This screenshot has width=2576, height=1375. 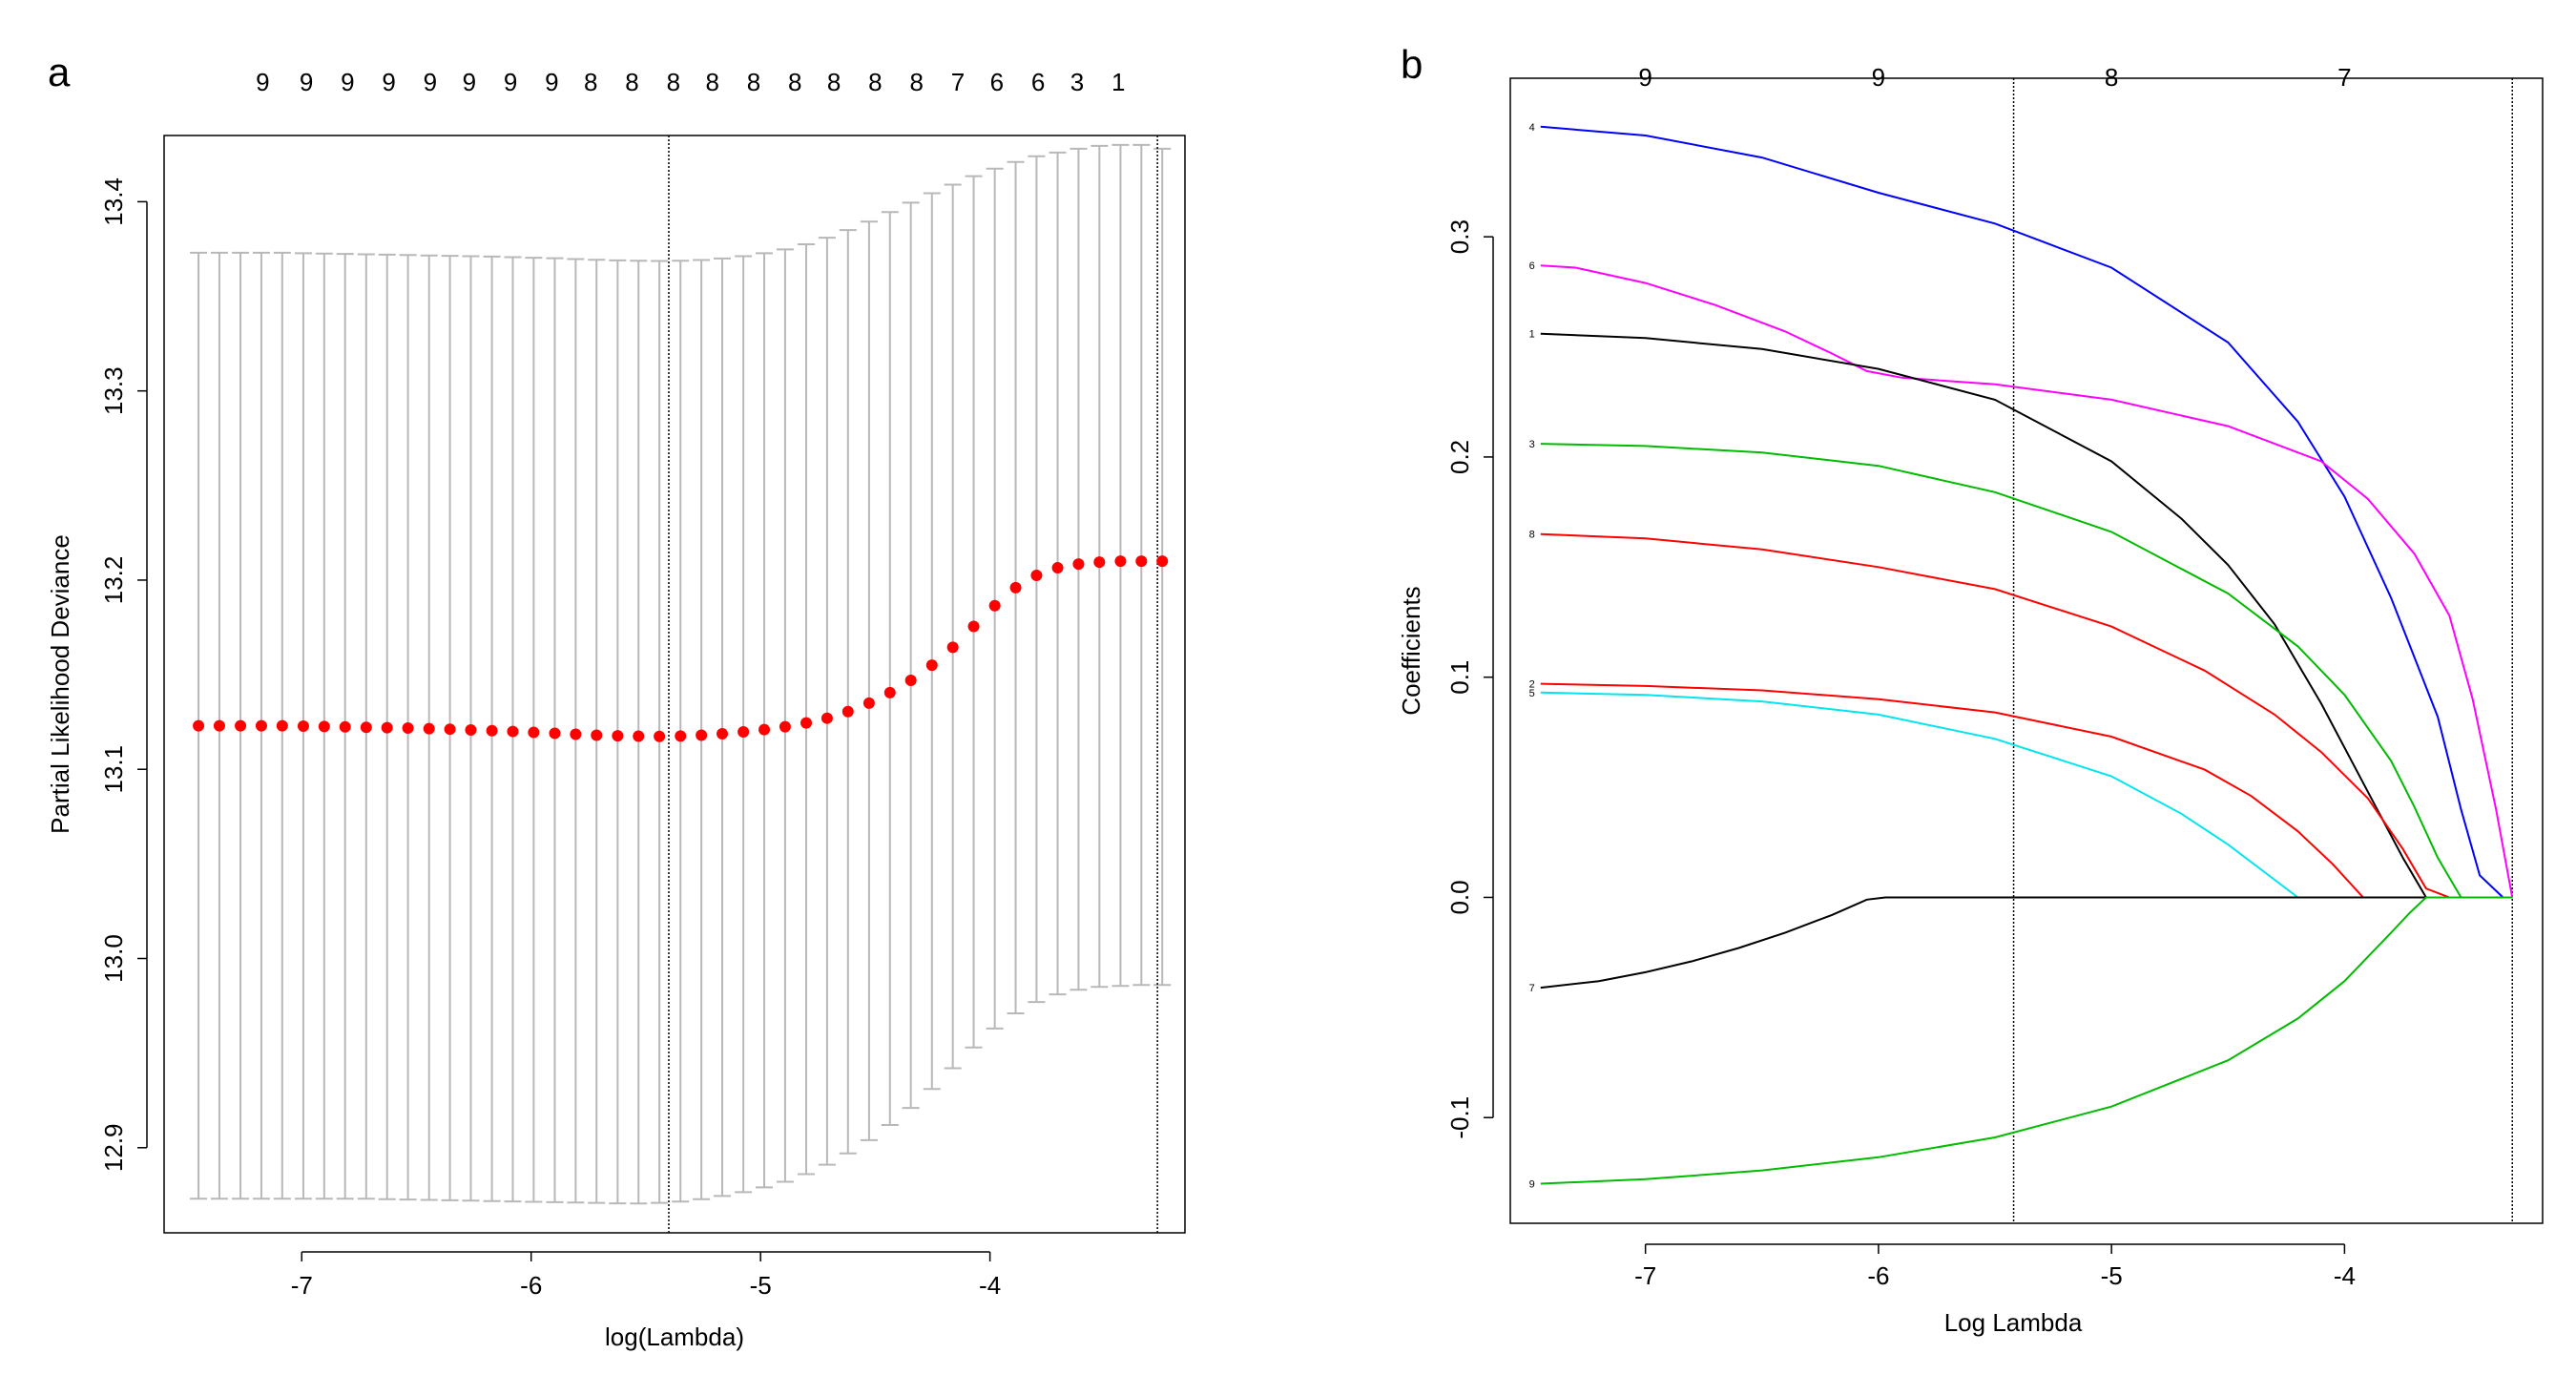 I want to click on panel-b-y-title: Coefficients, so click(x=1411, y=651).